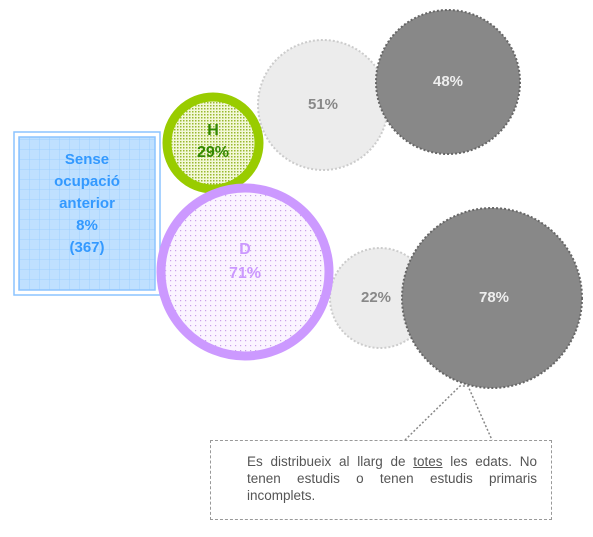 This screenshot has width=593, height=537. Describe the element at coordinates (87, 159) in the screenshot. I see `box-line: Sense` at that location.